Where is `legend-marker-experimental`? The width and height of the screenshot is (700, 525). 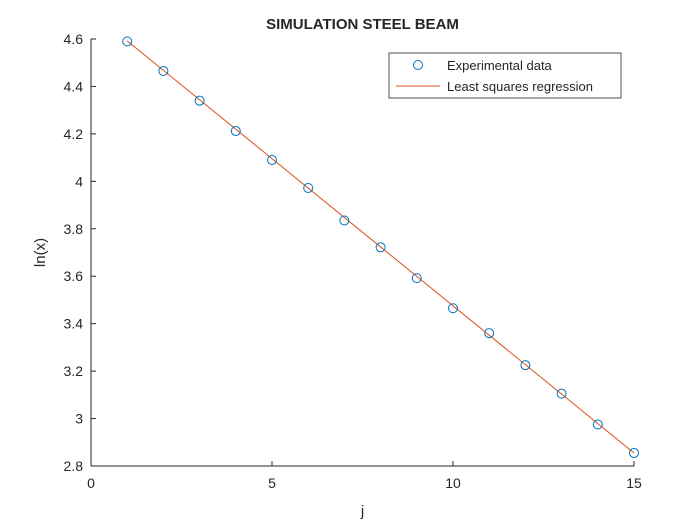
legend-marker-experimental is located at coordinates (418, 65).